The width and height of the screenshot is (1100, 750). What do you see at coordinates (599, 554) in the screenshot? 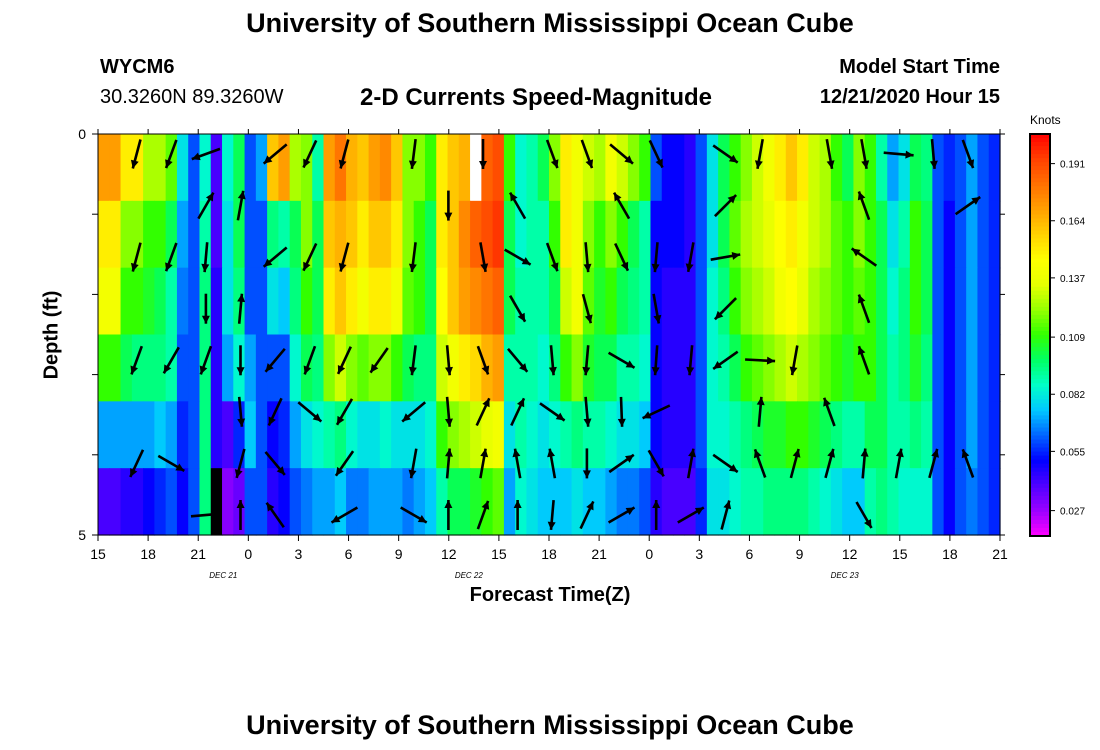
I see `x-tick-label: 21` at bounding box center [599, 554].